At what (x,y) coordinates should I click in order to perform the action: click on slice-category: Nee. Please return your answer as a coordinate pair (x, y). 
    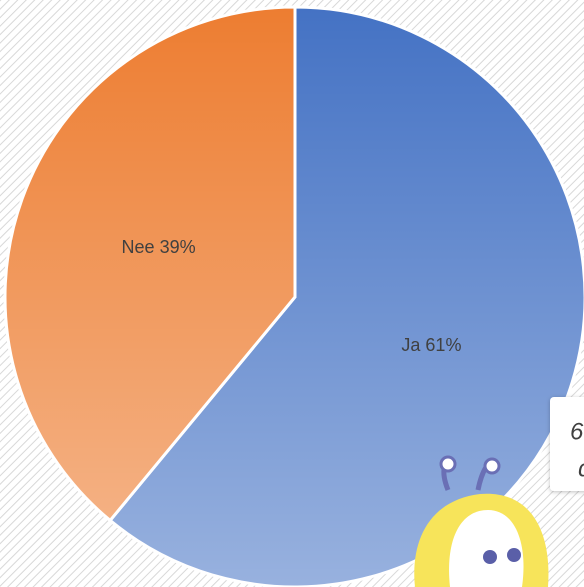
    Looking at the image, I should click on (138, 247).